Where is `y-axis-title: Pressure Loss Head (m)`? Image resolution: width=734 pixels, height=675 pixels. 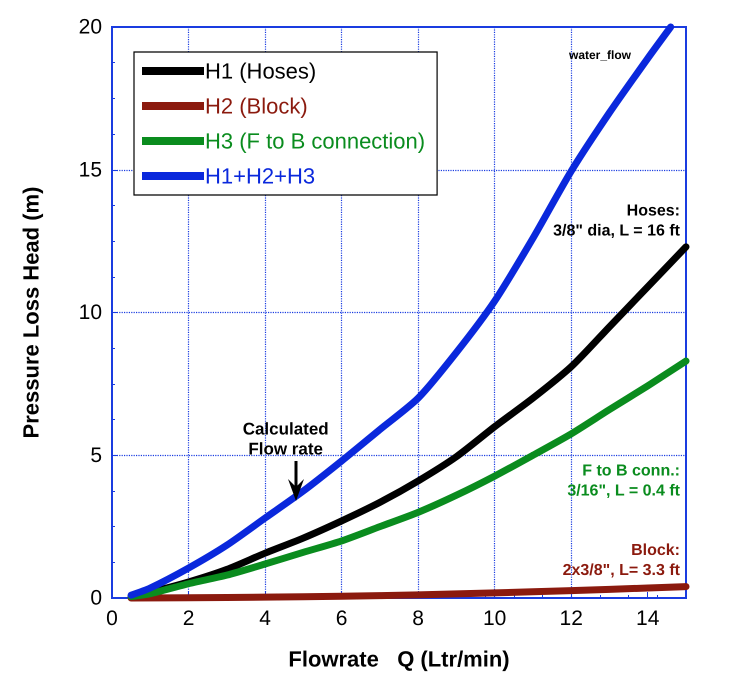
y-axis-title: Pressure Loss Head (m) is located at coordinates (31, 312).